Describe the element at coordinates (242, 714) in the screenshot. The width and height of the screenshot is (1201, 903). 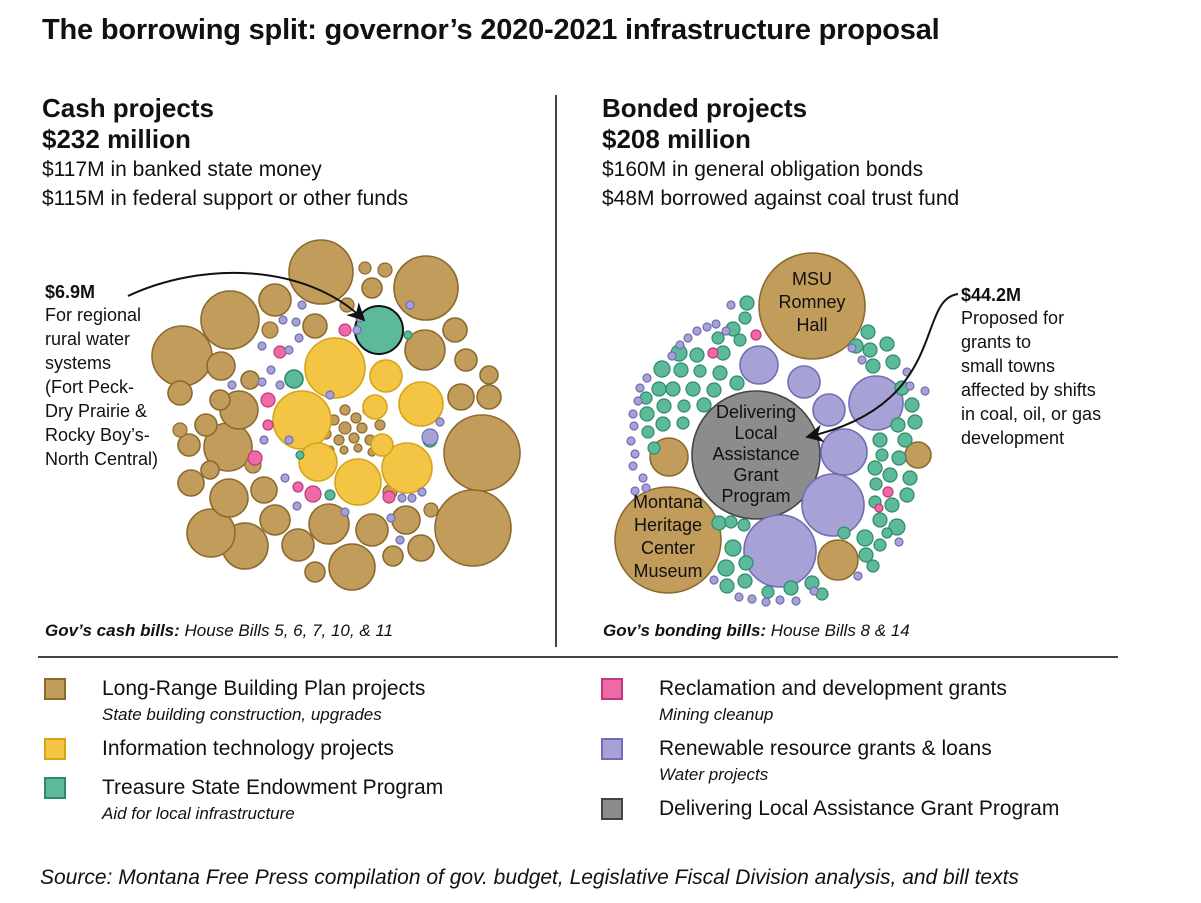
I see `legend-desc: State building construction, upgrades` at that location.